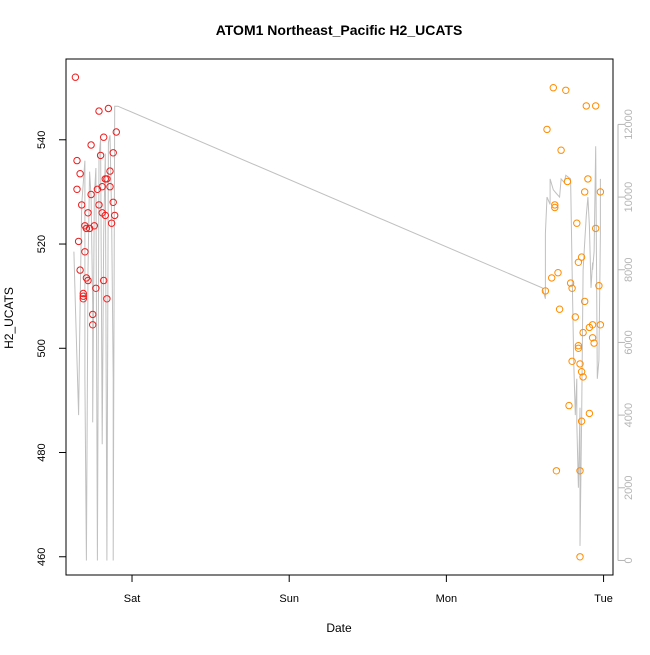 The width and height of the screenshot is (650, 655). What do you see at coordinates (629, 342) in the screenshot?
I see `y2-tick-label: 6000` at bounding box center [629, 342].